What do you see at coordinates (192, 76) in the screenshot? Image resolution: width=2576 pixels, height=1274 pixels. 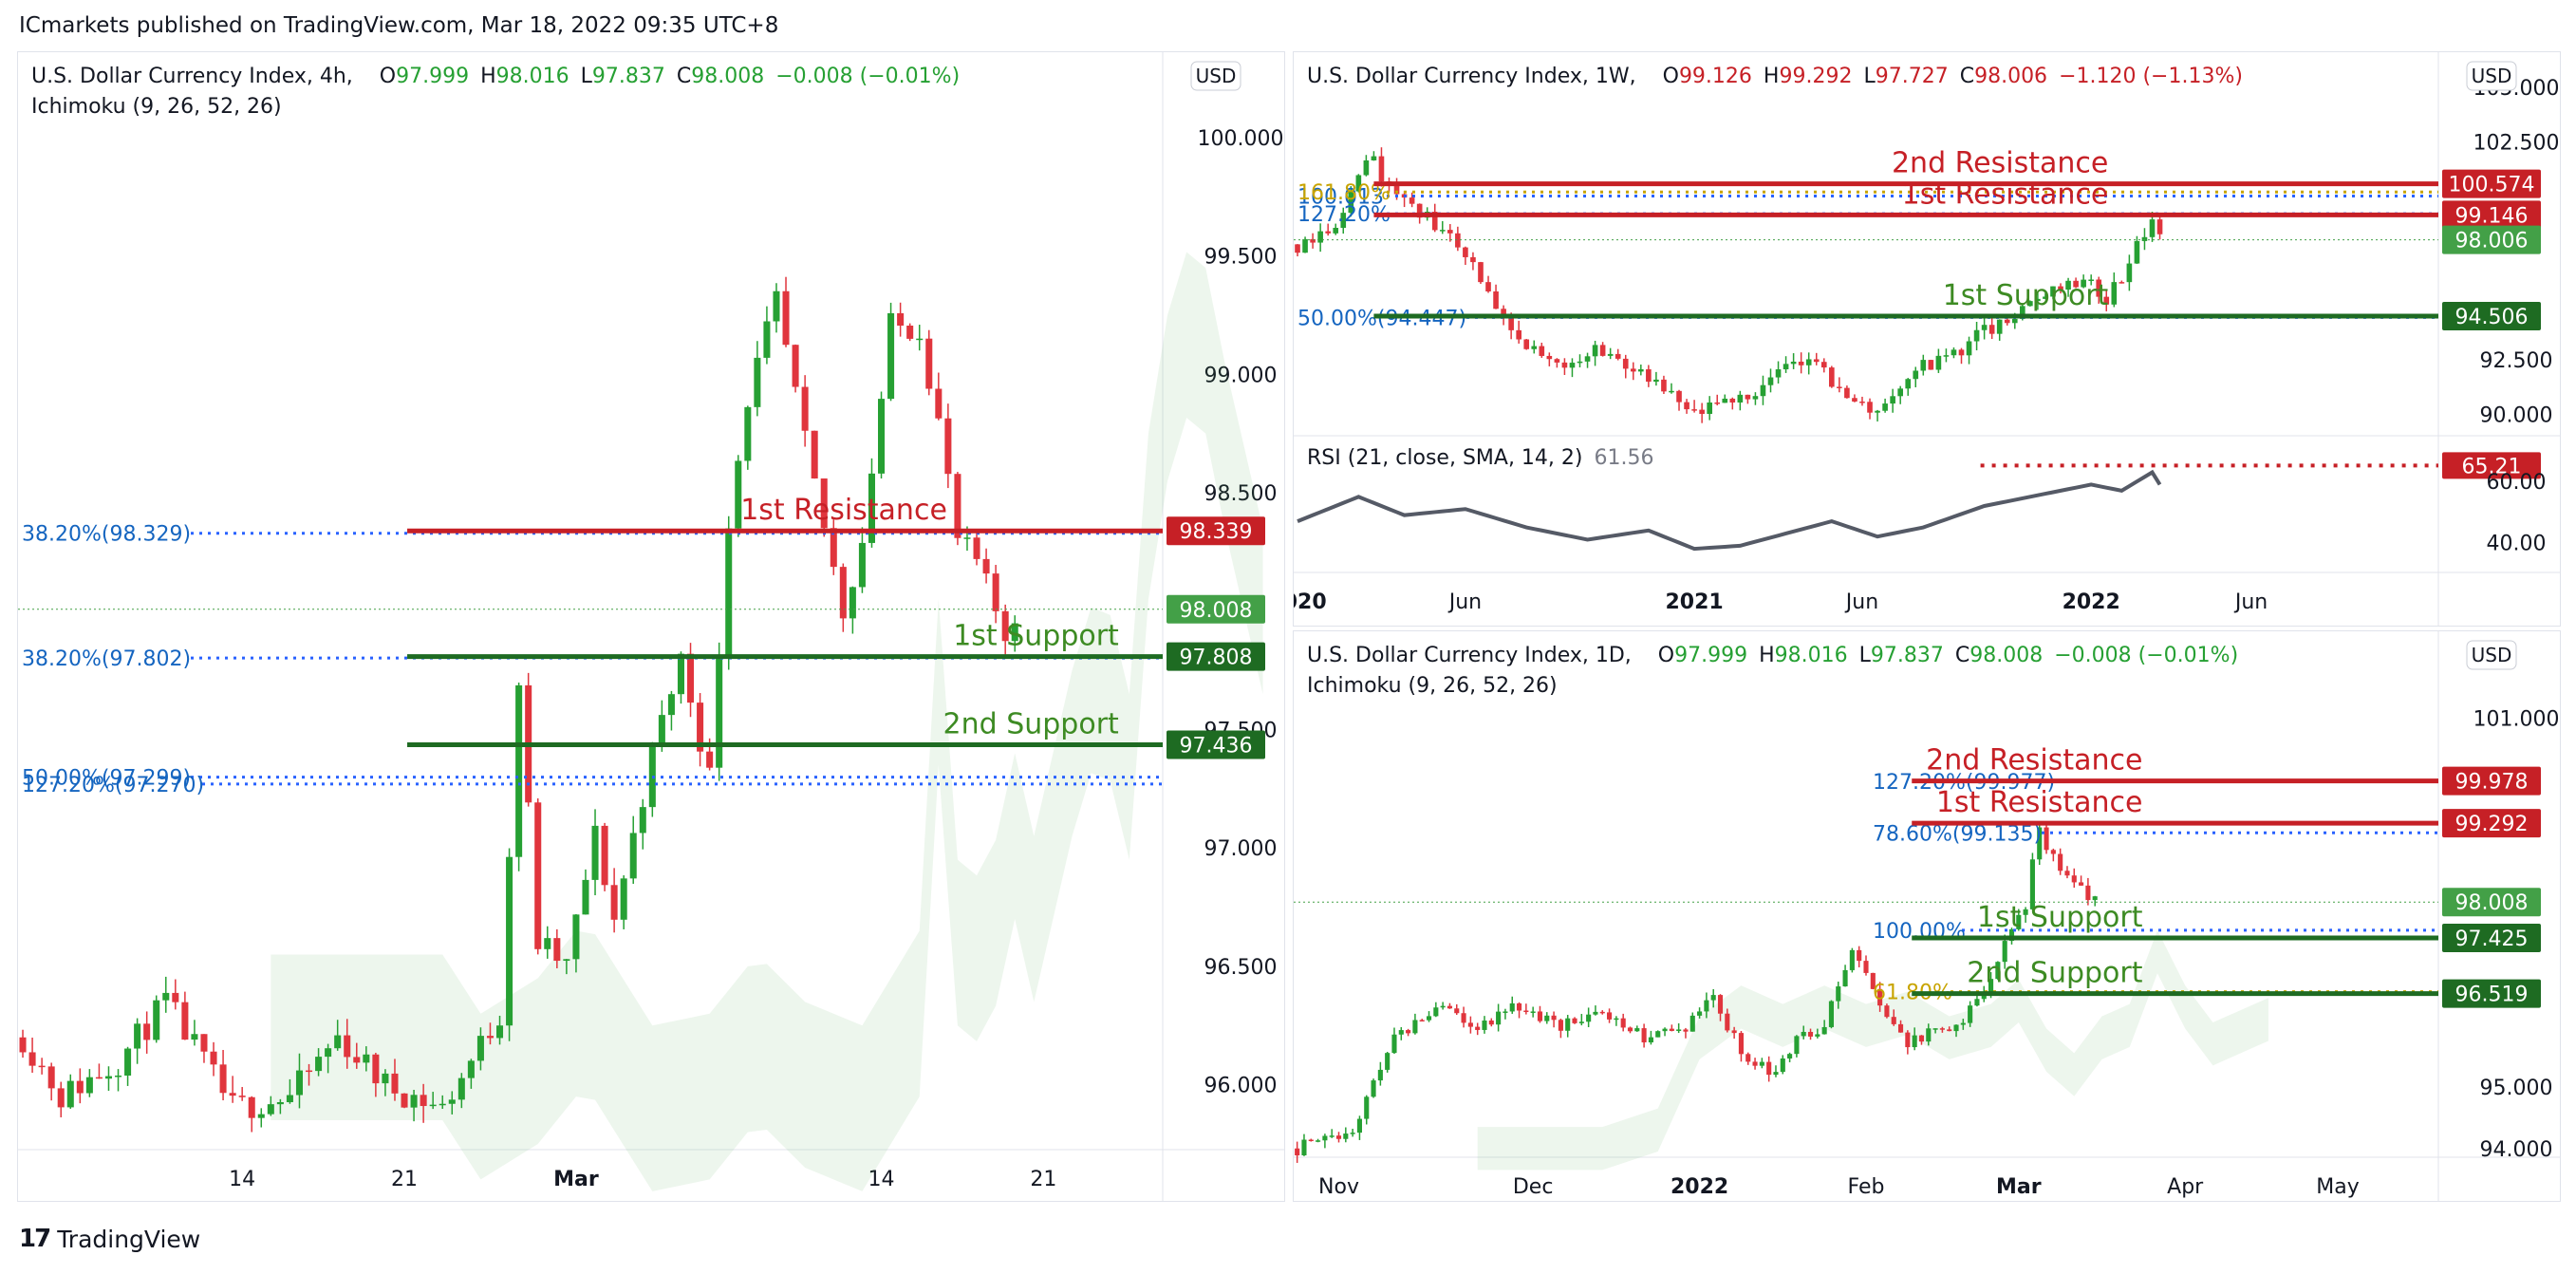 I see `chart-symbol: U.S. Dollar Currency Index, 4h,` at bounding box center [192, 76].